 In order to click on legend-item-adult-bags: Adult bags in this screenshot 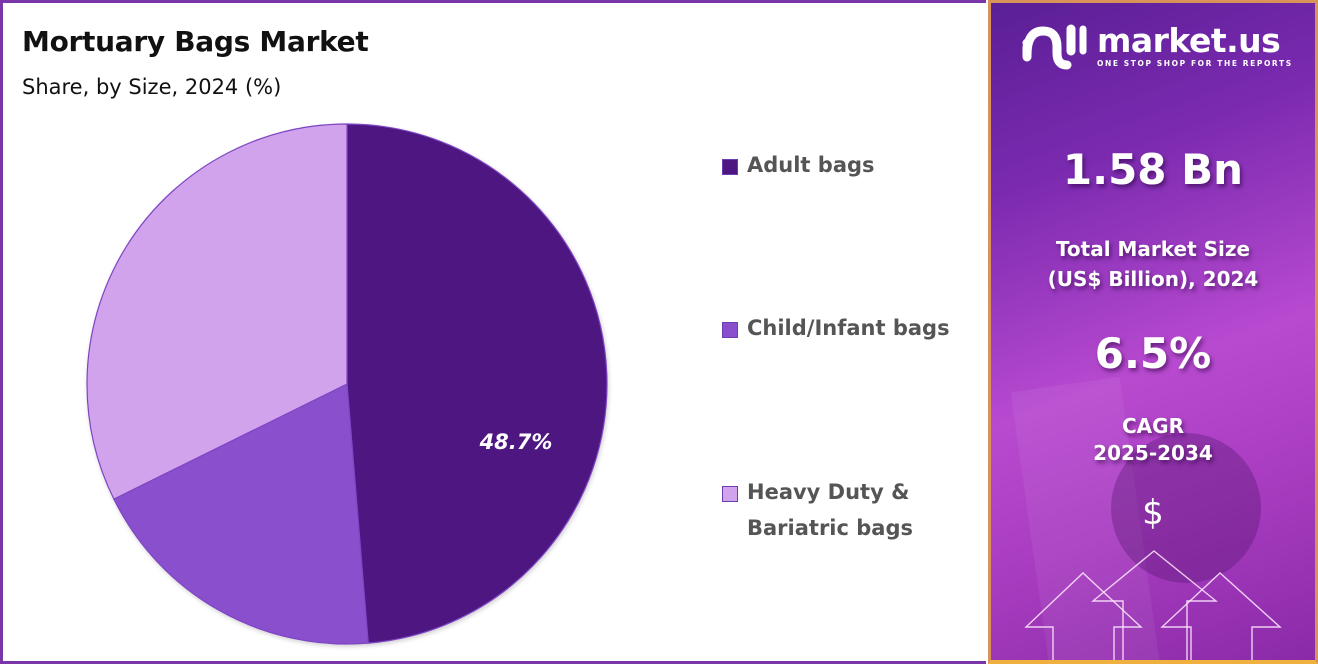, I will do `click(854, 168)`.